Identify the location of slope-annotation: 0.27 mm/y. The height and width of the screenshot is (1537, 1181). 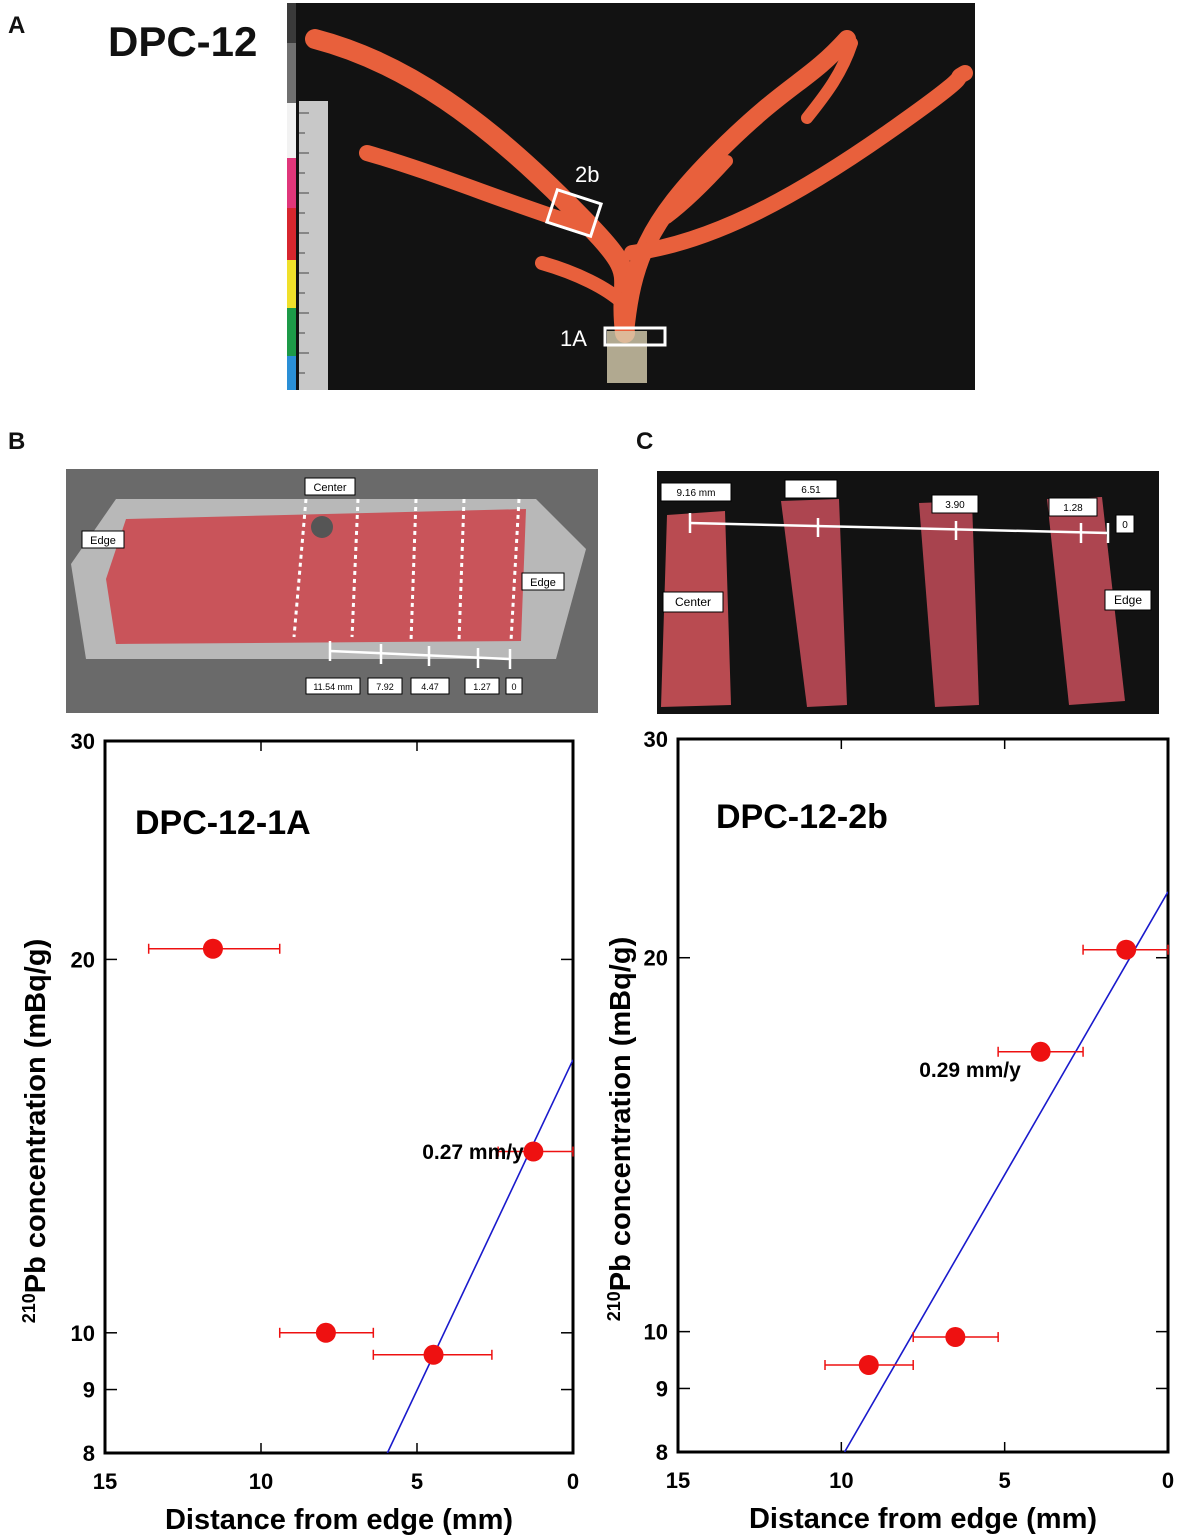
(473, 1152).